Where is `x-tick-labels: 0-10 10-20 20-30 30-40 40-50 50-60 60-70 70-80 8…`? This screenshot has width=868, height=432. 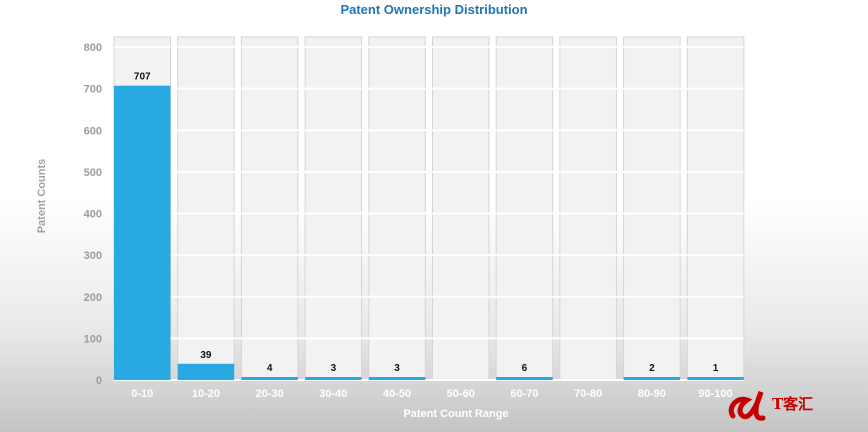 x-tick-labels: 0-10 10-20 20-30 30-40 40-50 50-60 60-70 70-80 8… is located at coordinates (431, 394).